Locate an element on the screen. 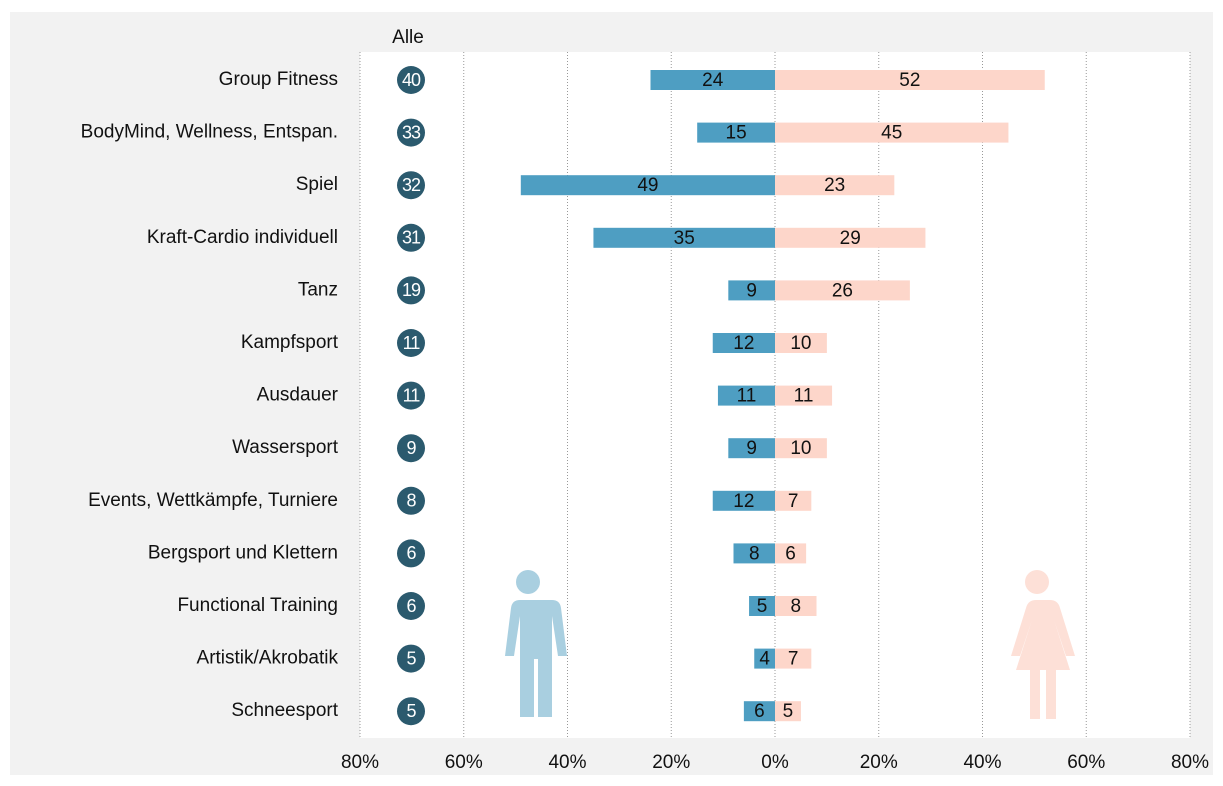  category-label: Functional Training is located at coordinates (257, 605).